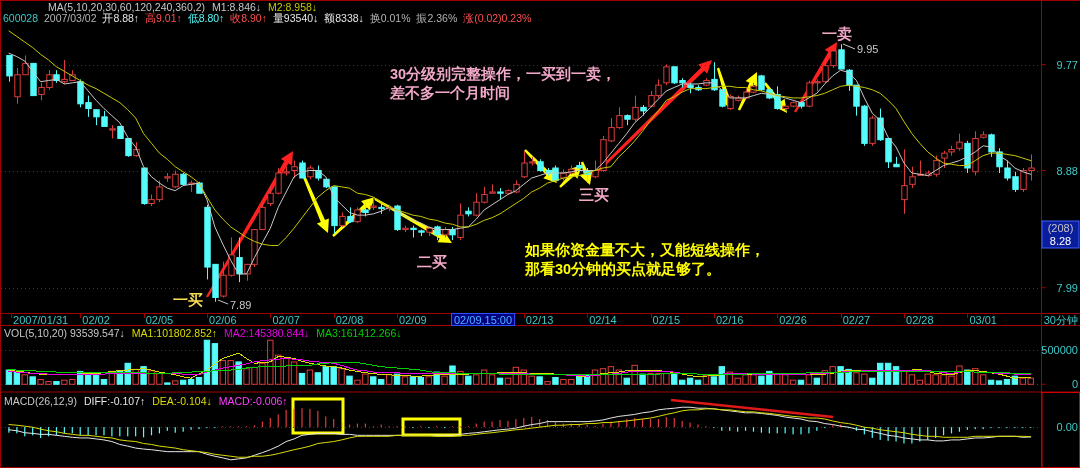 The height and width of the screenshot is (468, 1080). I want to click on text: MA2:145380.844↓, so click(267, 333).